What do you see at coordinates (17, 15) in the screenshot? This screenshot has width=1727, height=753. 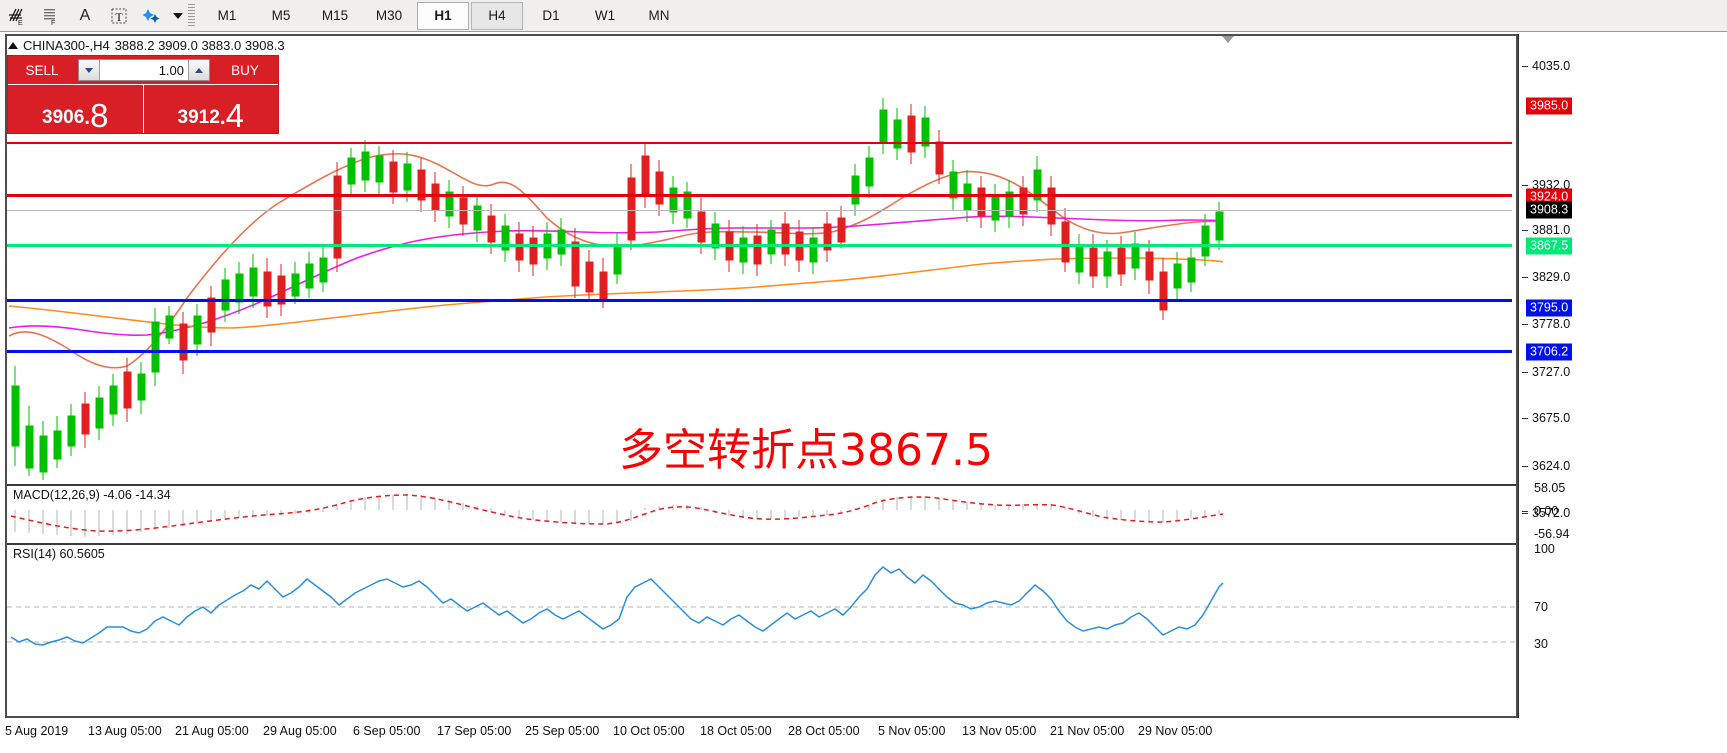 I see `indicators-icon: E` at bounding box center [17, 15].